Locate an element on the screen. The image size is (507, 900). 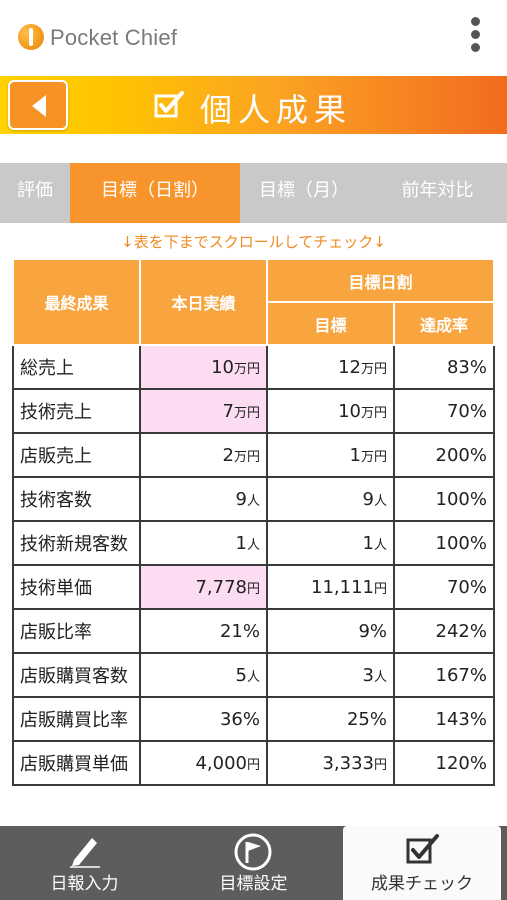
tab-daily-target: 目標（日割） is located at coordinates (155, 193).